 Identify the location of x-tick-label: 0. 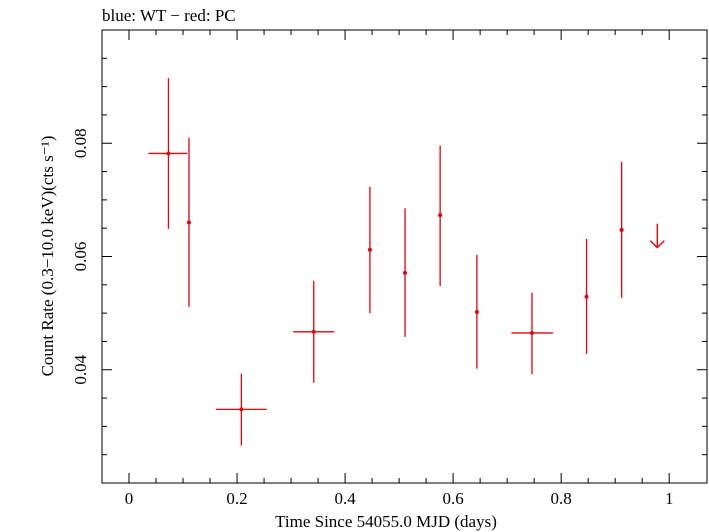
(129, 498).